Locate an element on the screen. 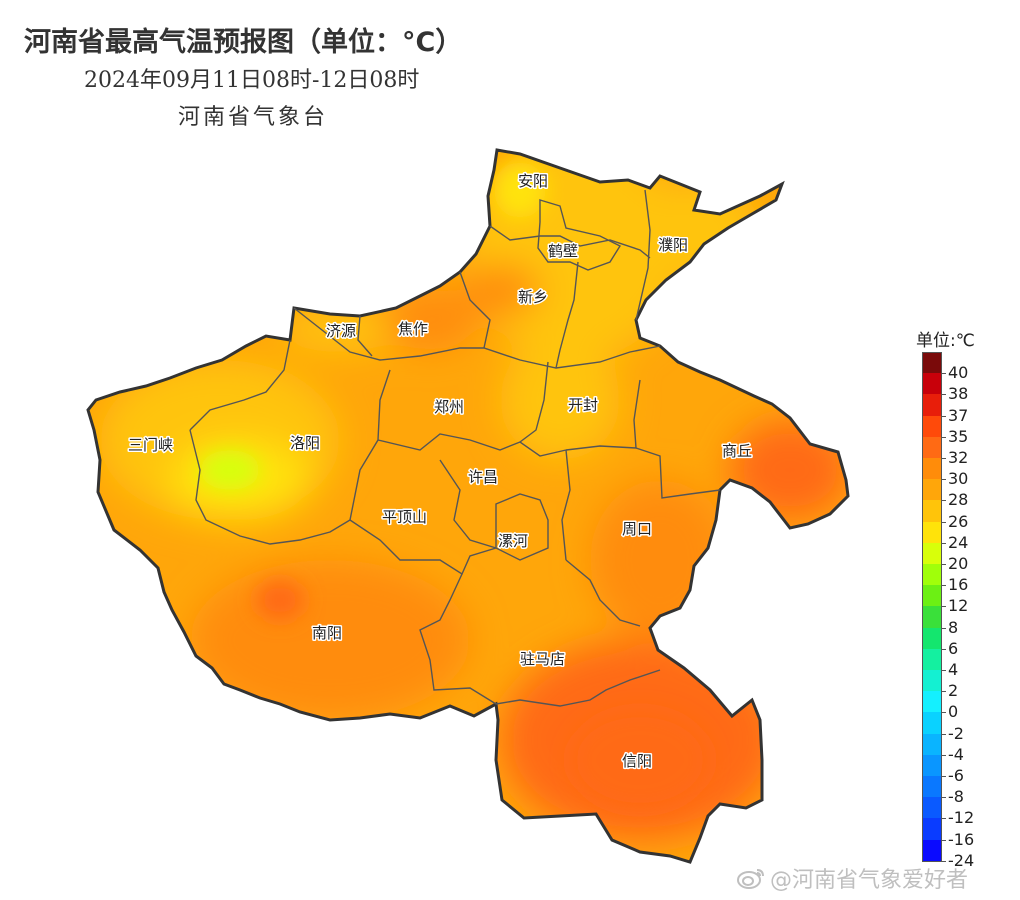 The height and width of the screenshot is (900, 1020). city-label-xinyang: 信阳 is located at coordinates (637, 761).